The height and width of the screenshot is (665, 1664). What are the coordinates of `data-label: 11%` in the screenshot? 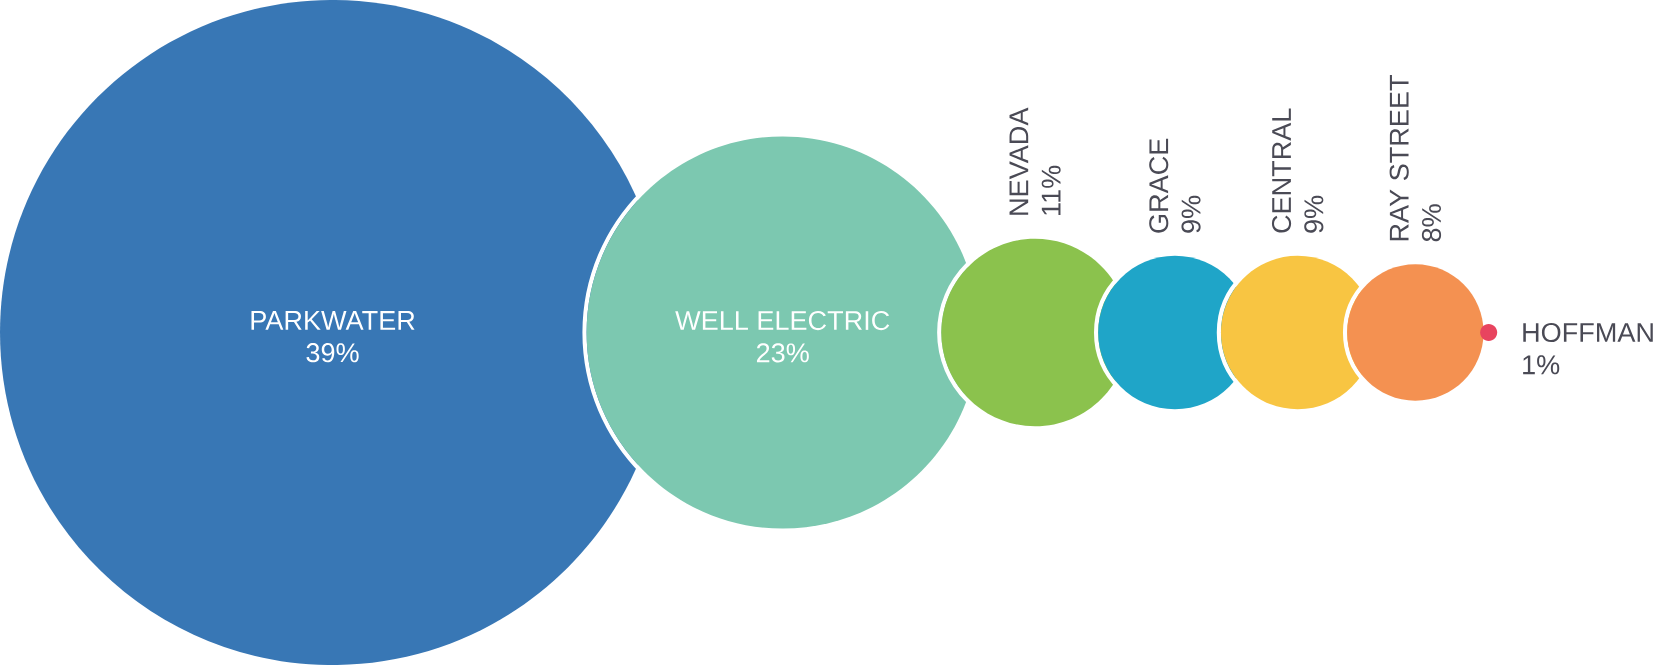 It's located at (1051, 190).